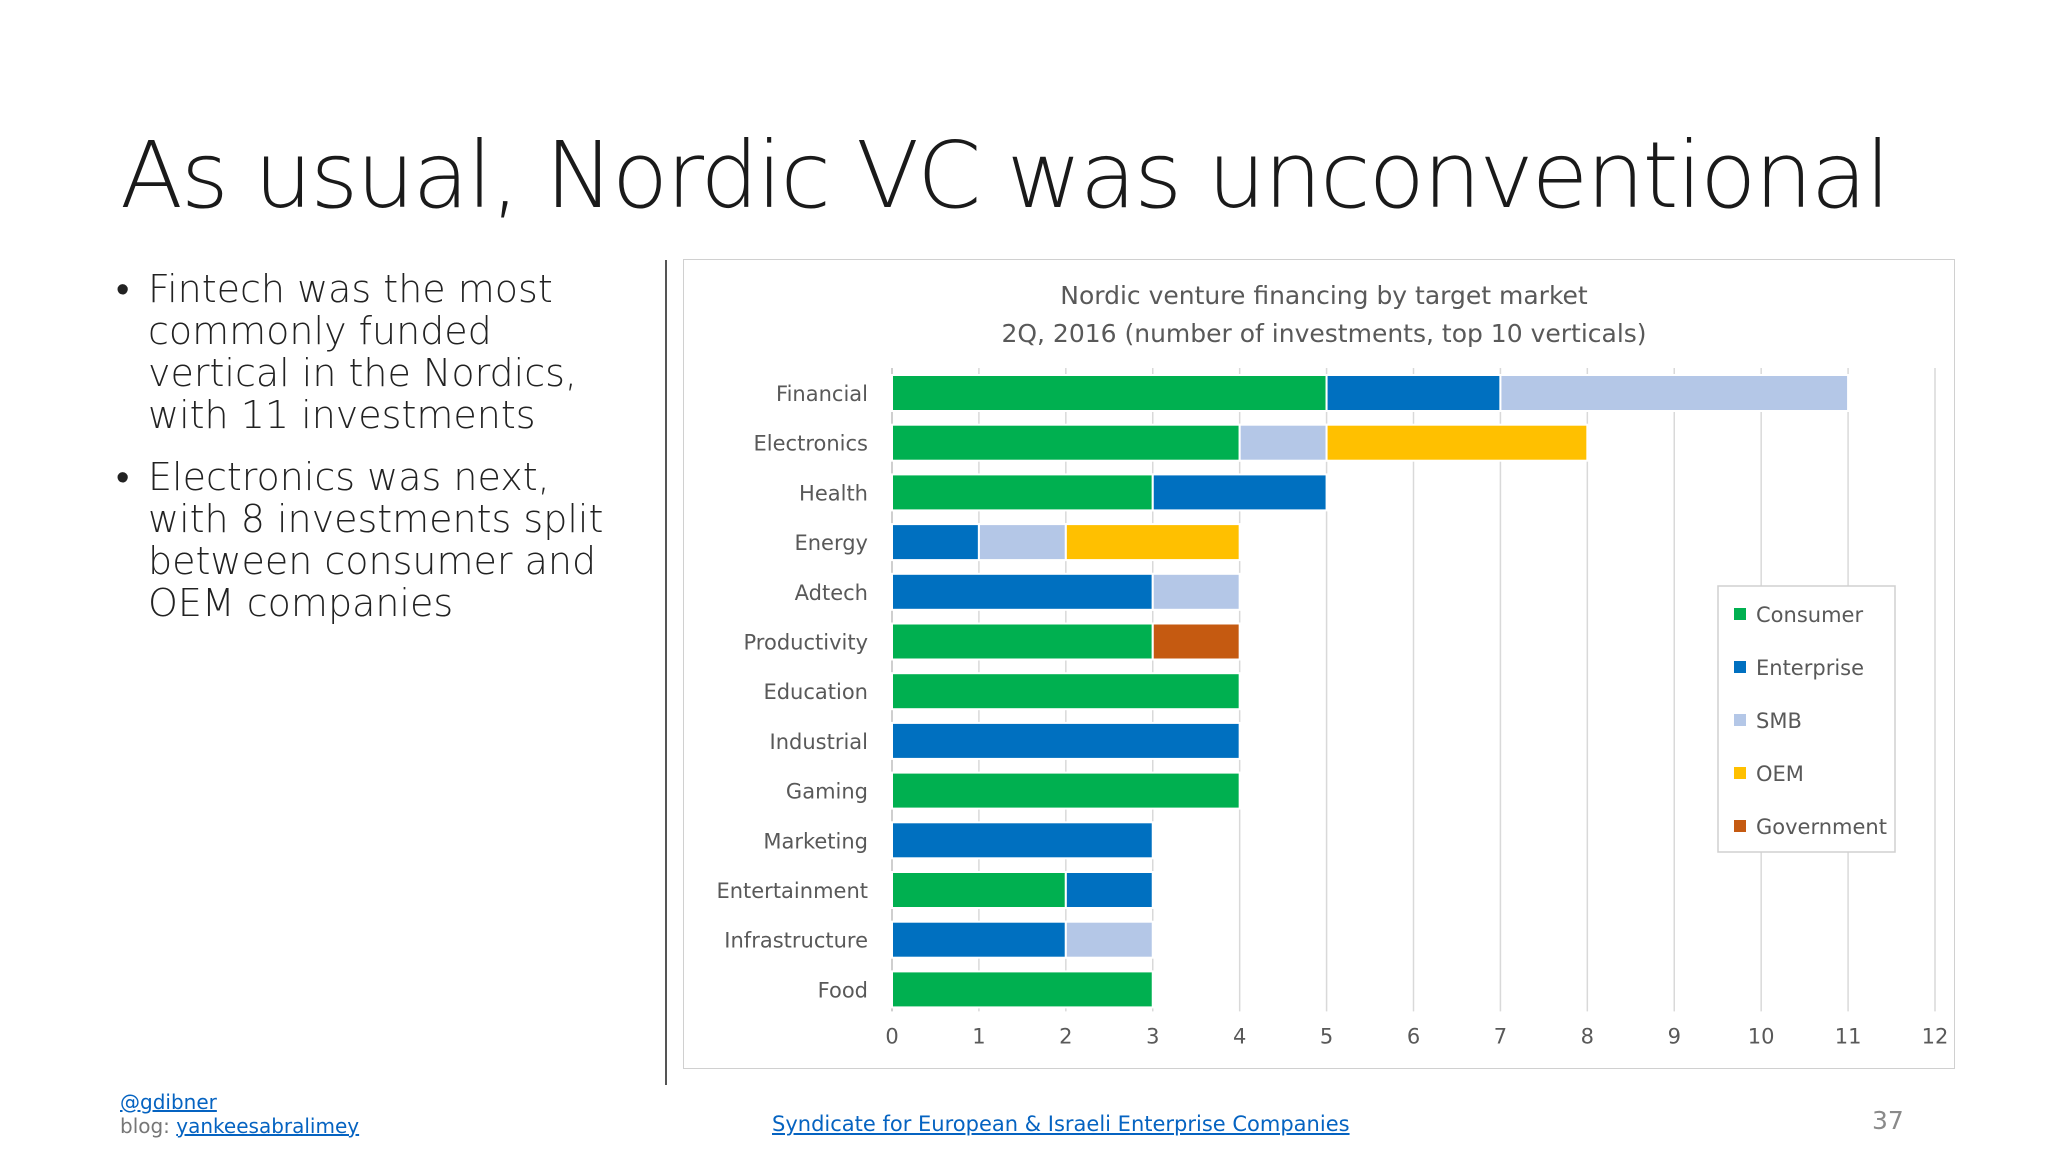 The image size is (2048, 1152). I want to click on legend-label: Government, so click(1821, 827).